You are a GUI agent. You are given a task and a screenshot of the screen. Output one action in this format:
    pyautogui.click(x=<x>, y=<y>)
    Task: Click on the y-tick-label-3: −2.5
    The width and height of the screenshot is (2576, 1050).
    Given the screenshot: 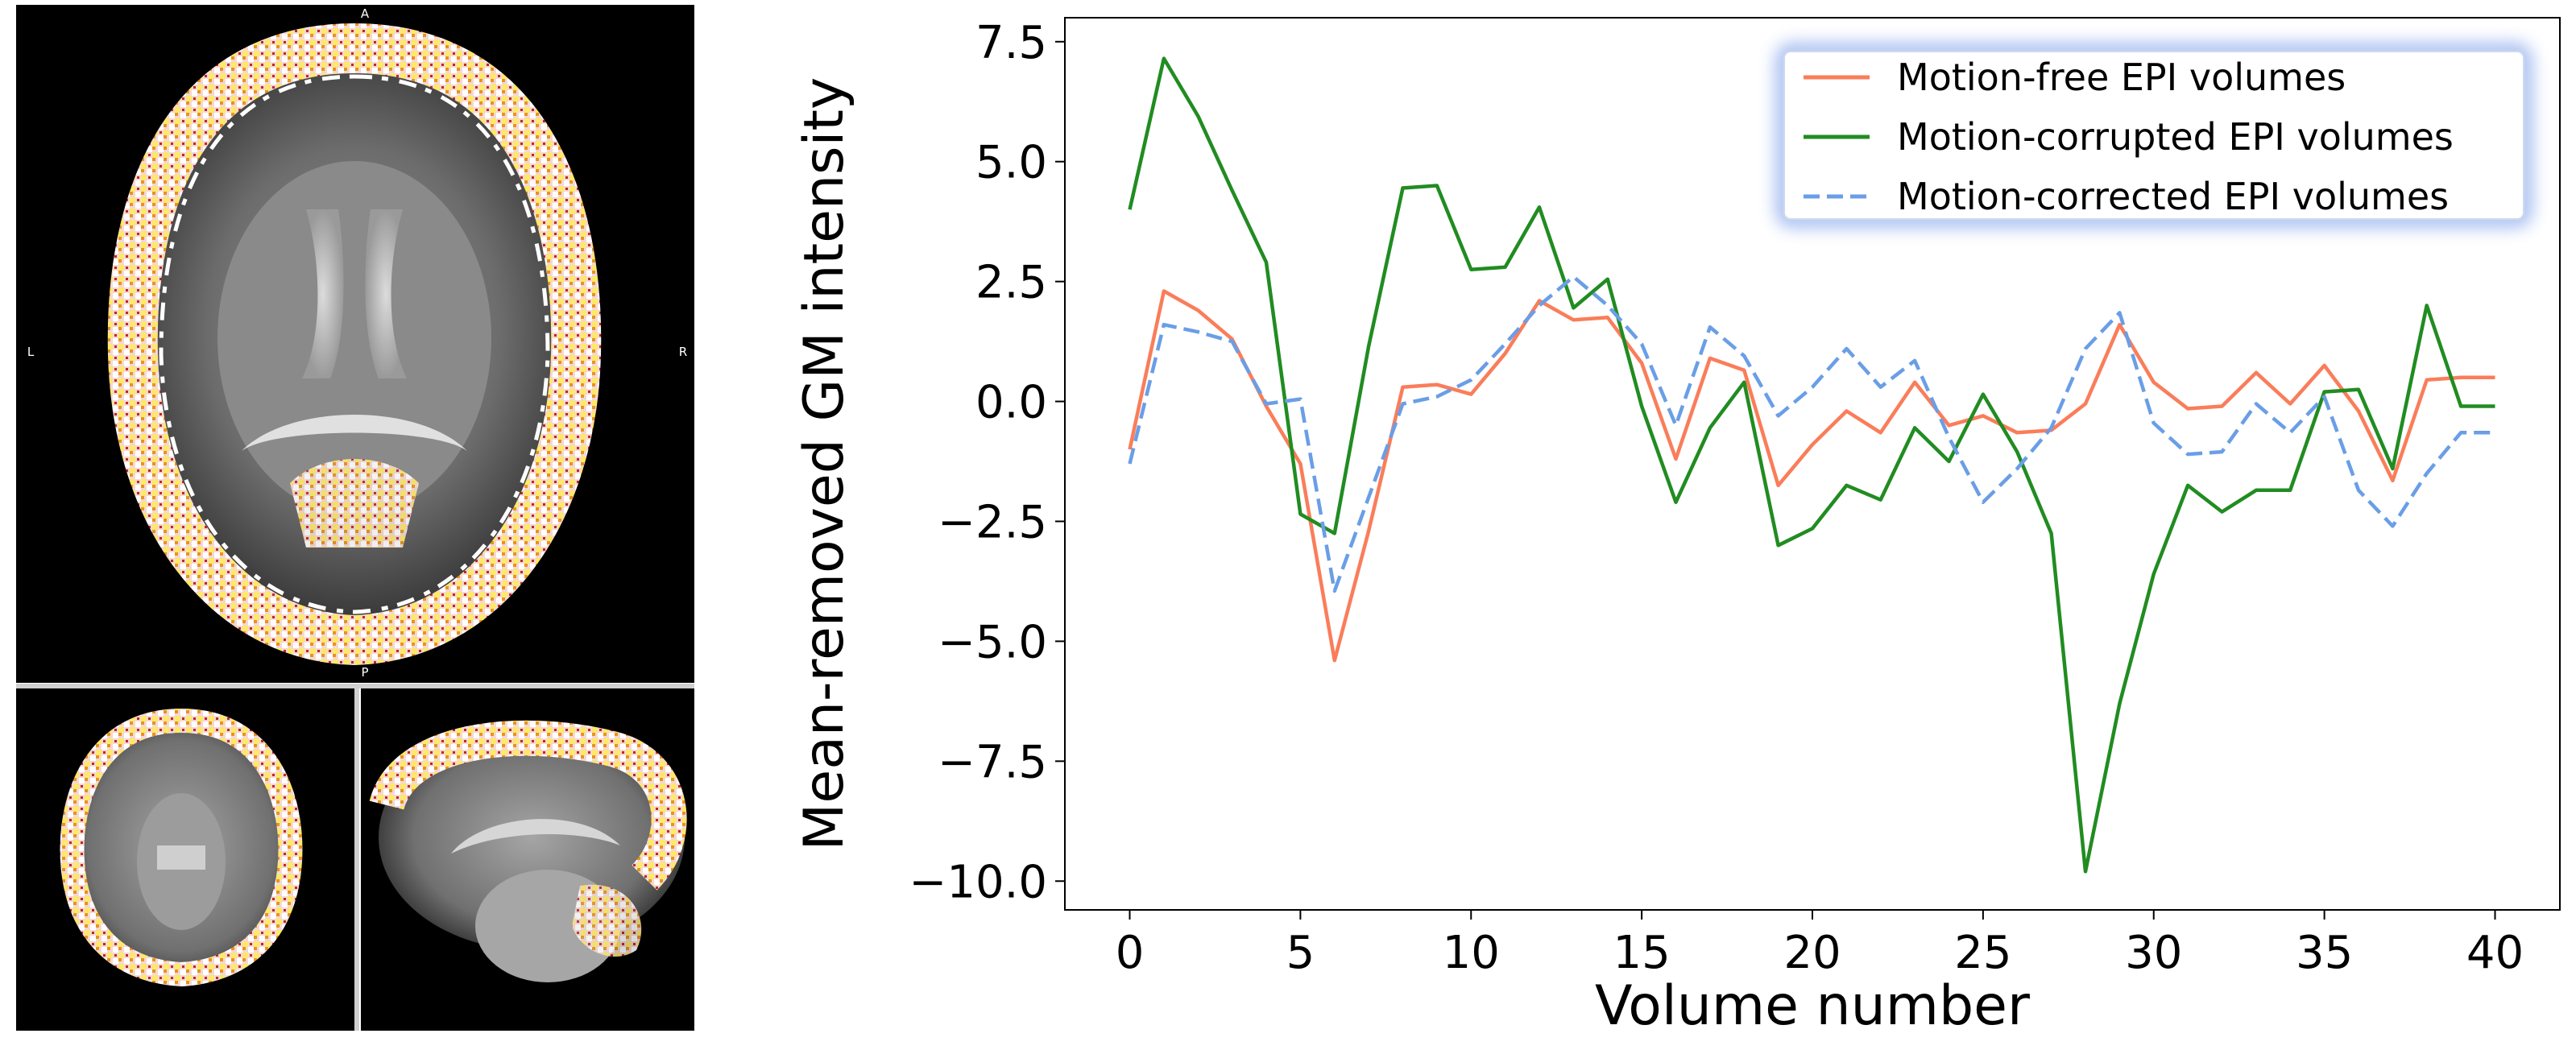 What is the action you would take?
    pyautogui.click(x=992, y=522)
    